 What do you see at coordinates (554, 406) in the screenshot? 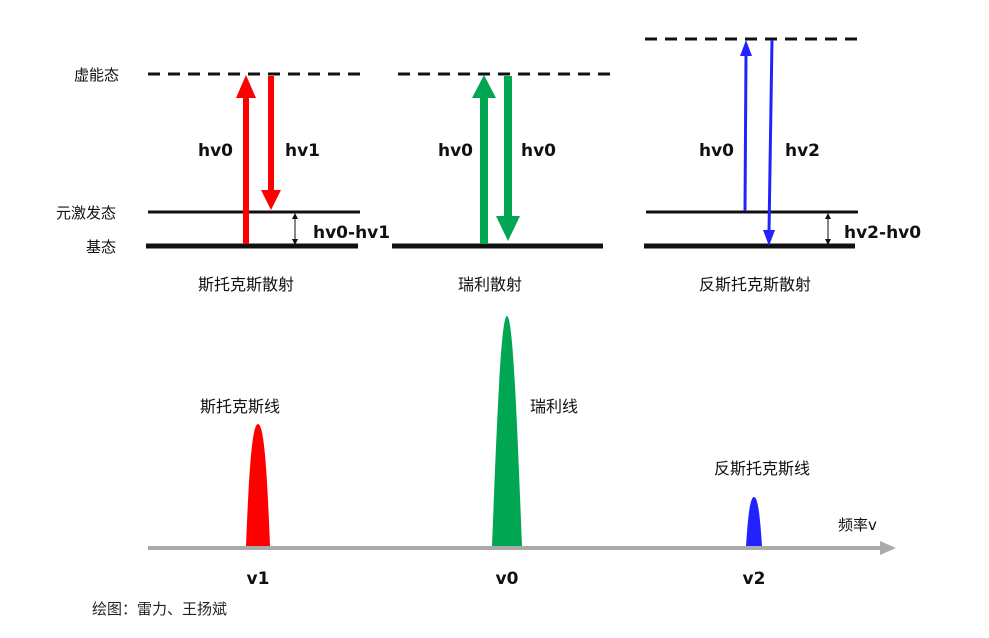
I see `peak-label: 瑞利线` at bounding box center [554, 406].